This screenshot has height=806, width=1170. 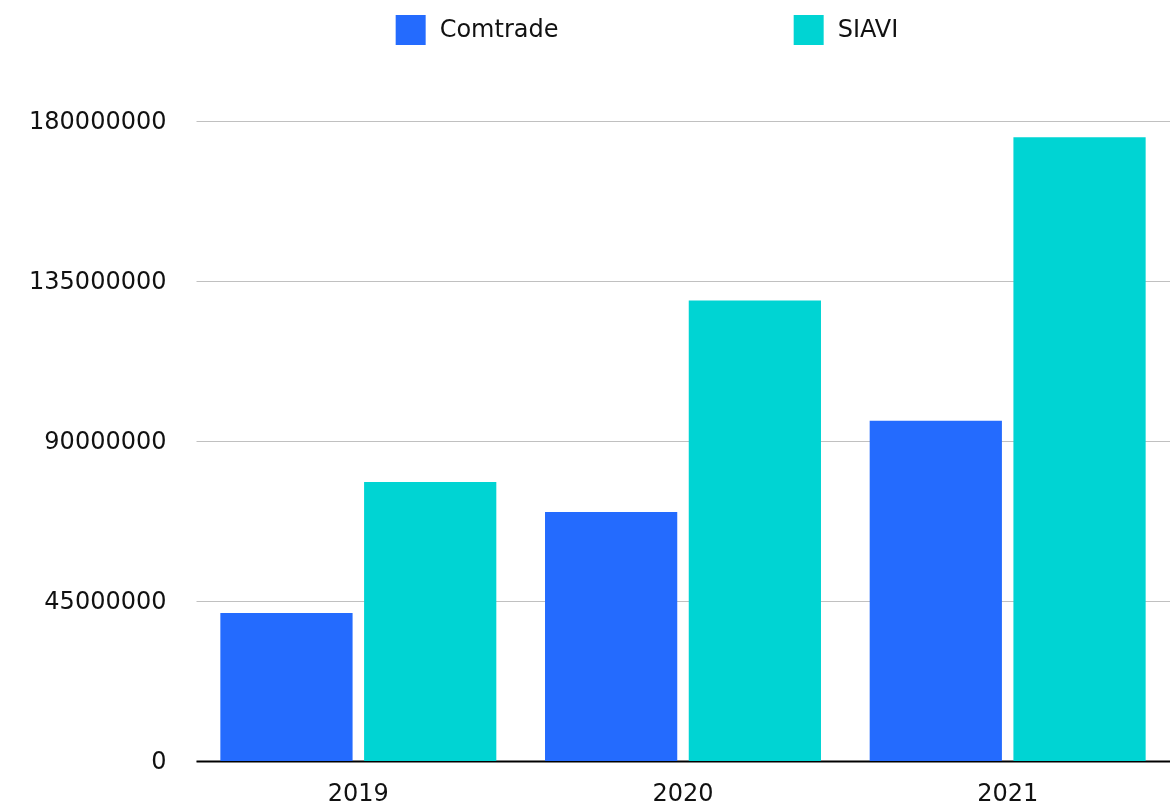 I want to click on x-tick-label: 2021, so click(x=1008, y=792).